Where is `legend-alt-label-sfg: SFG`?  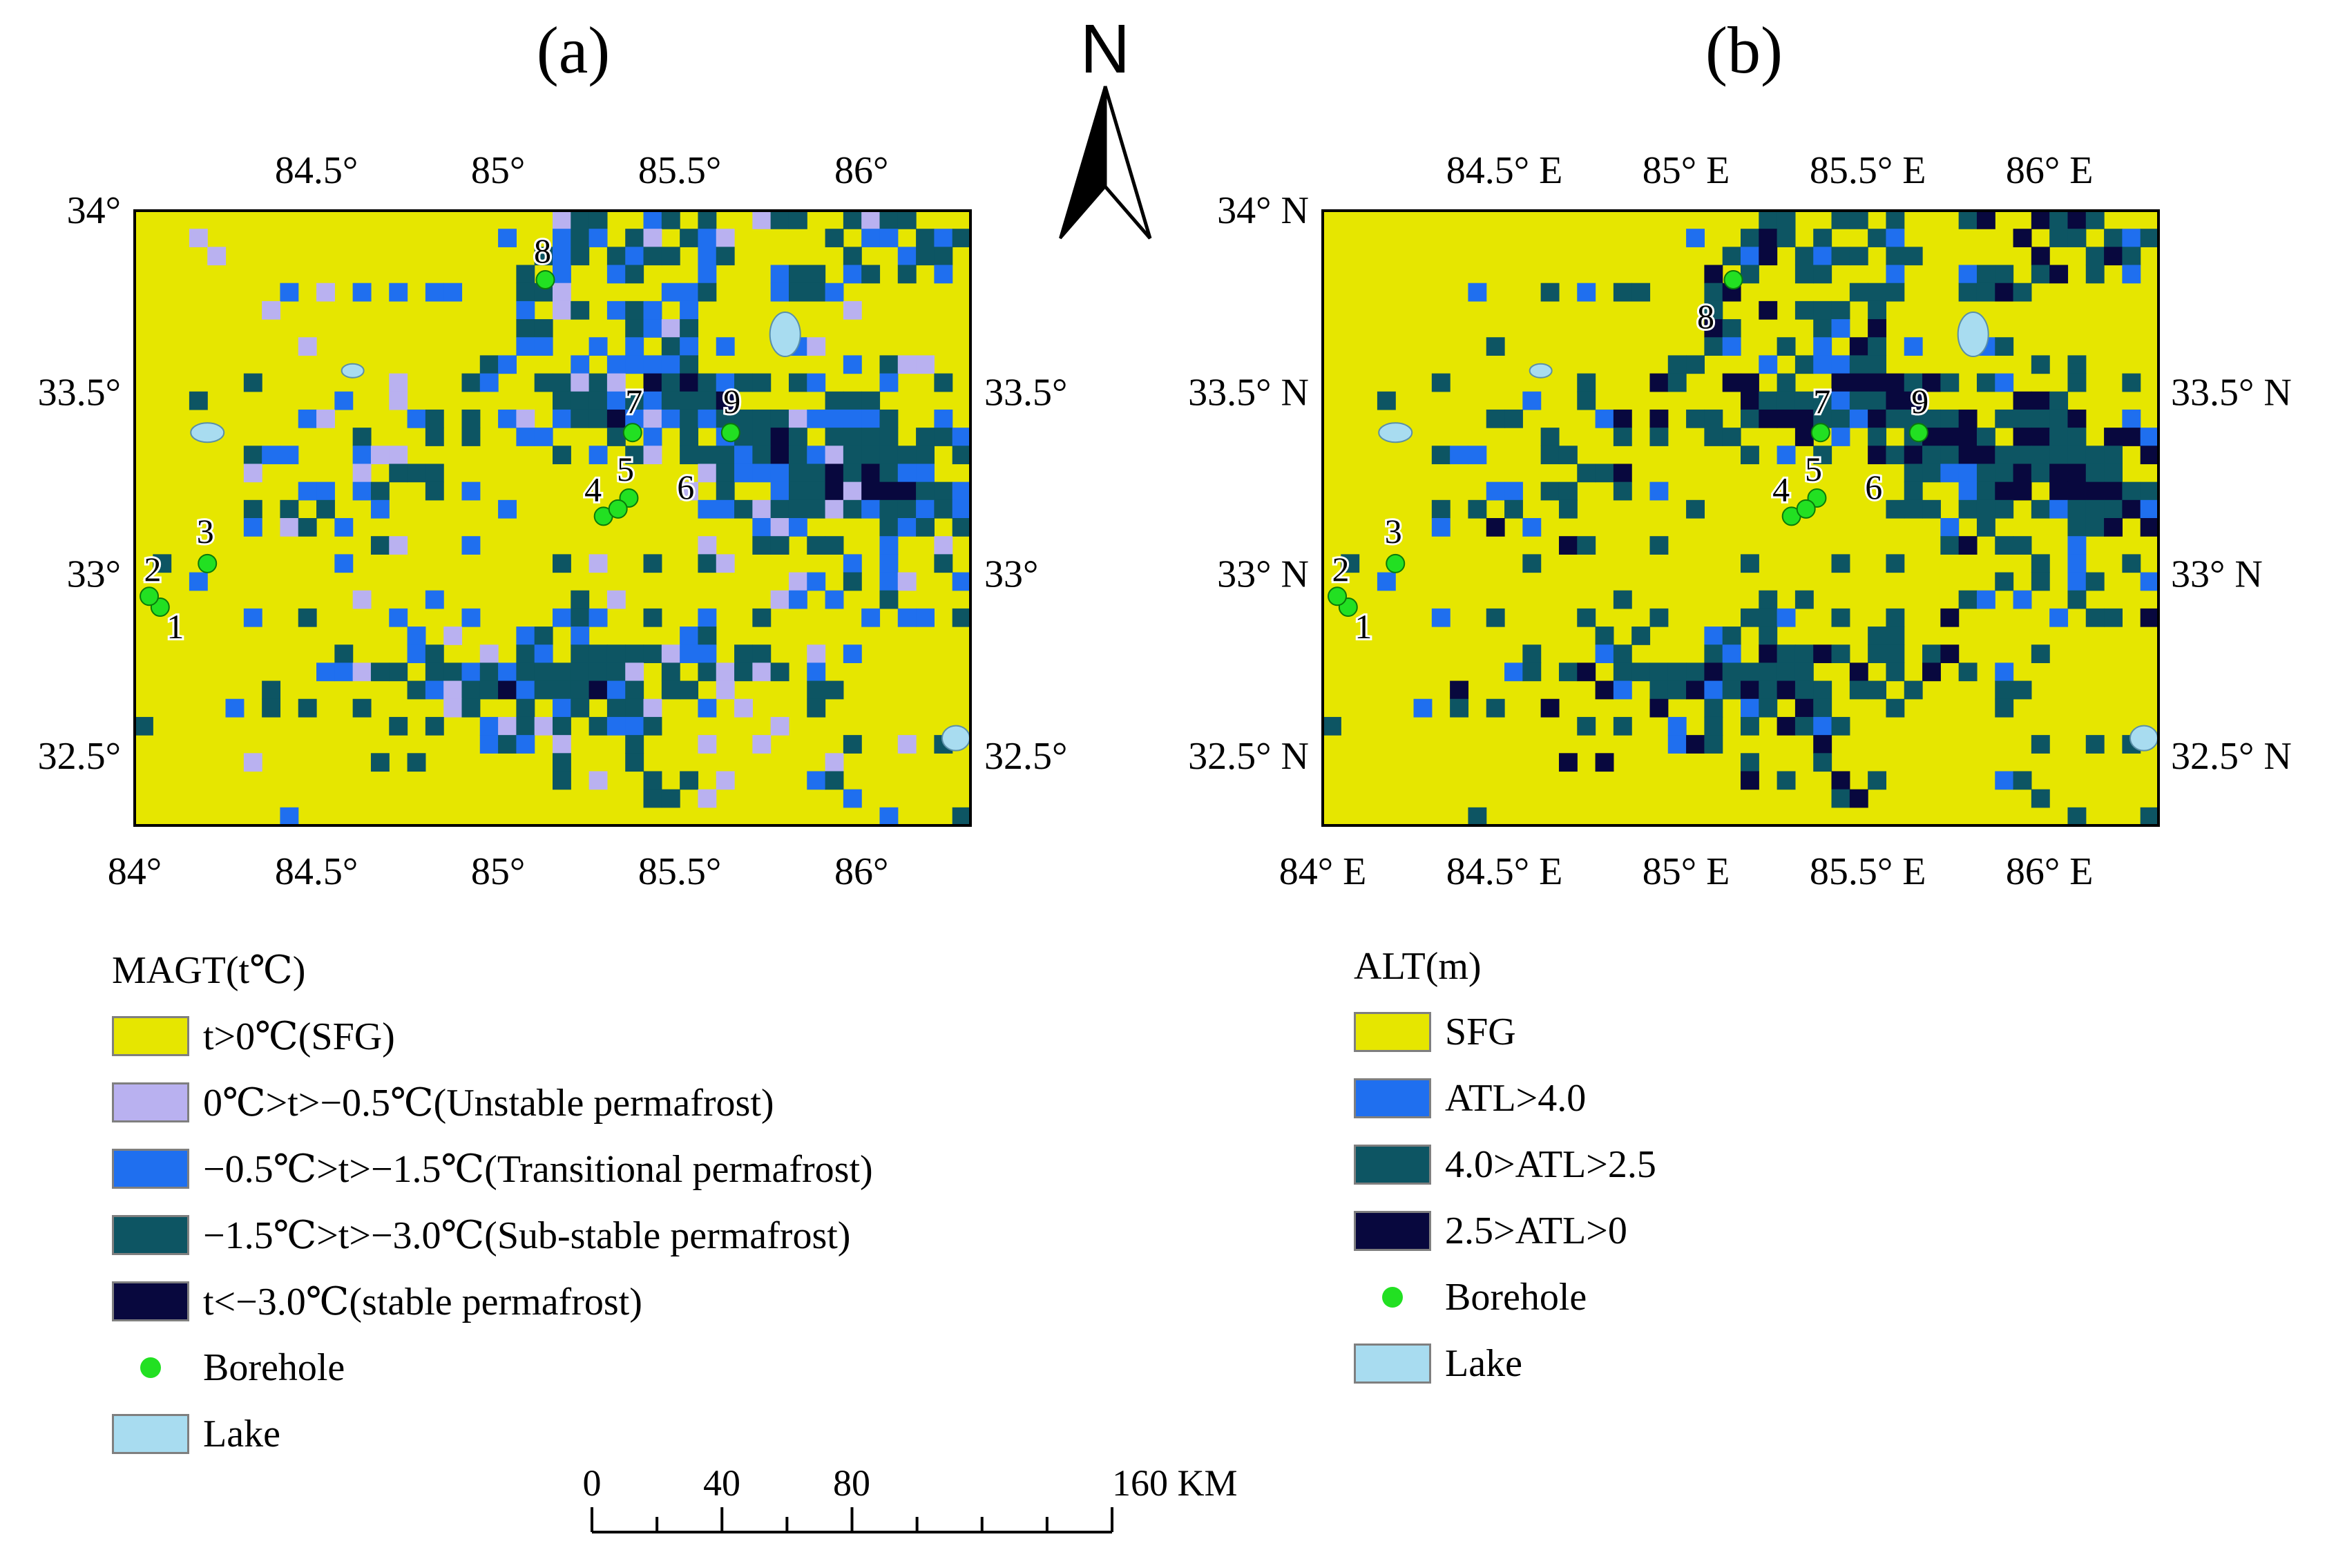
legend-alt-label-sfg: SFG is located at coordinates (1480, 1032).